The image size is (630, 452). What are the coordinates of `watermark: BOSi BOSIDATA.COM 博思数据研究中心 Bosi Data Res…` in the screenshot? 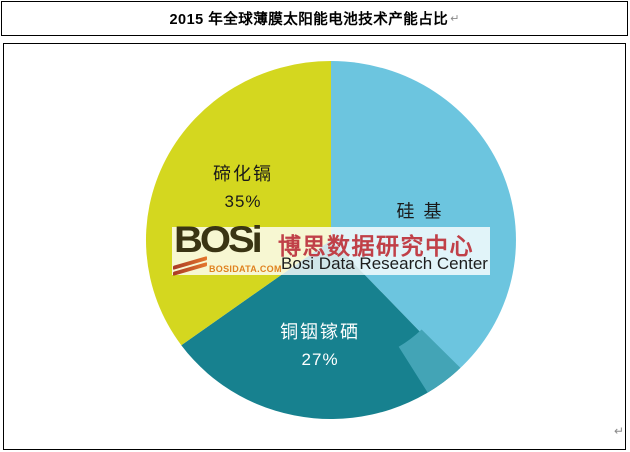 It's located at (331, 248).